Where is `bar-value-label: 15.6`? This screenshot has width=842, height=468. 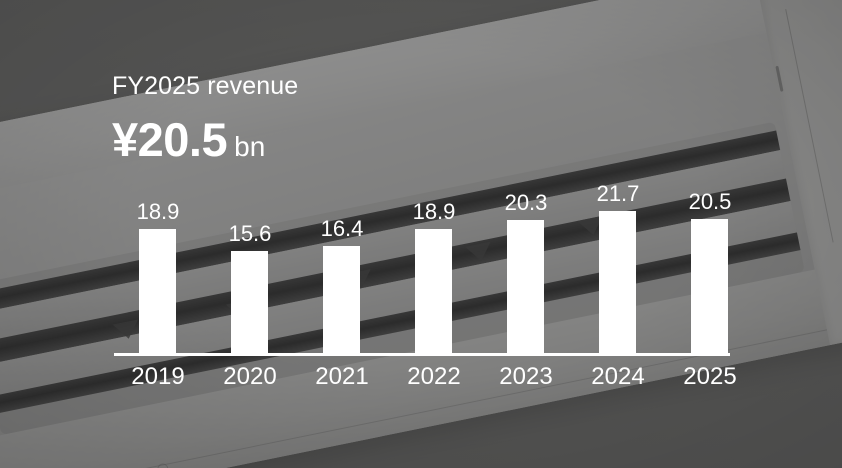
bar-value-label: 15.6 is located at coordinates (250, 233).